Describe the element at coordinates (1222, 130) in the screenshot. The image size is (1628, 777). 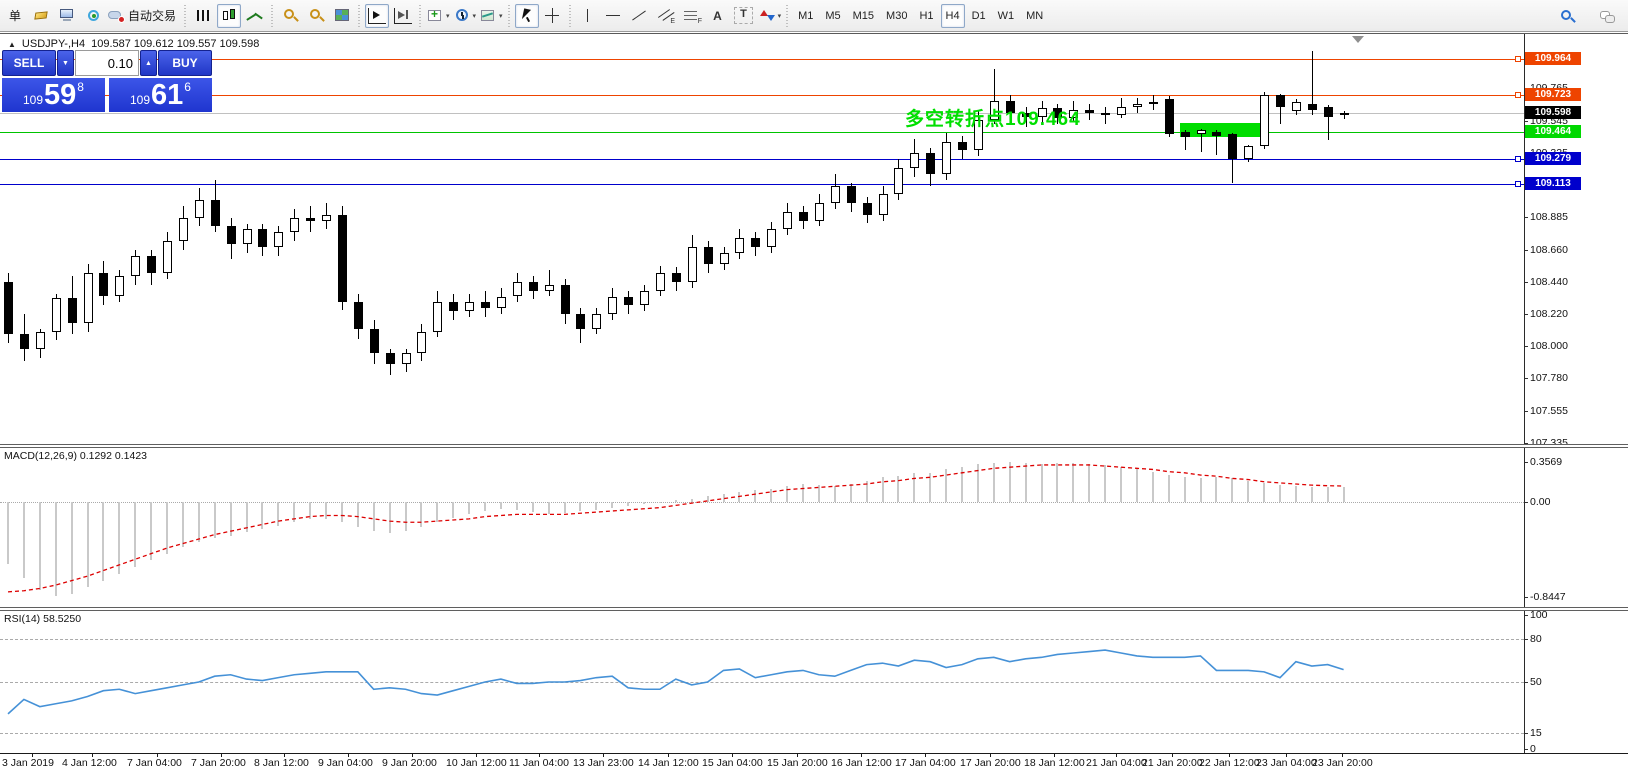
I see `highlight-rectangle` at that location.